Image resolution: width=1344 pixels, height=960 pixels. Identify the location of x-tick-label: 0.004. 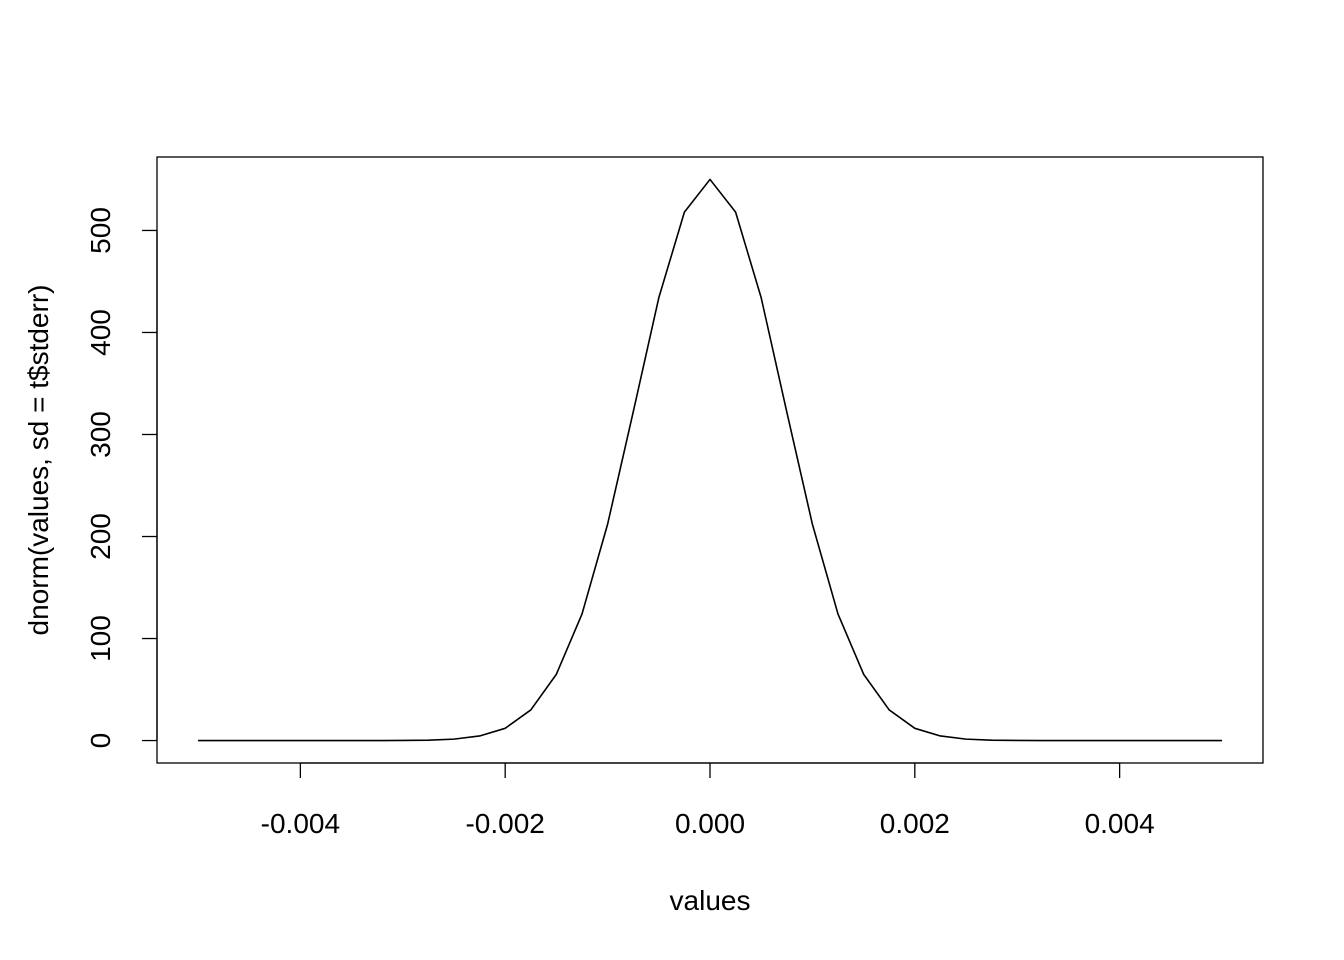
(1120, 823).